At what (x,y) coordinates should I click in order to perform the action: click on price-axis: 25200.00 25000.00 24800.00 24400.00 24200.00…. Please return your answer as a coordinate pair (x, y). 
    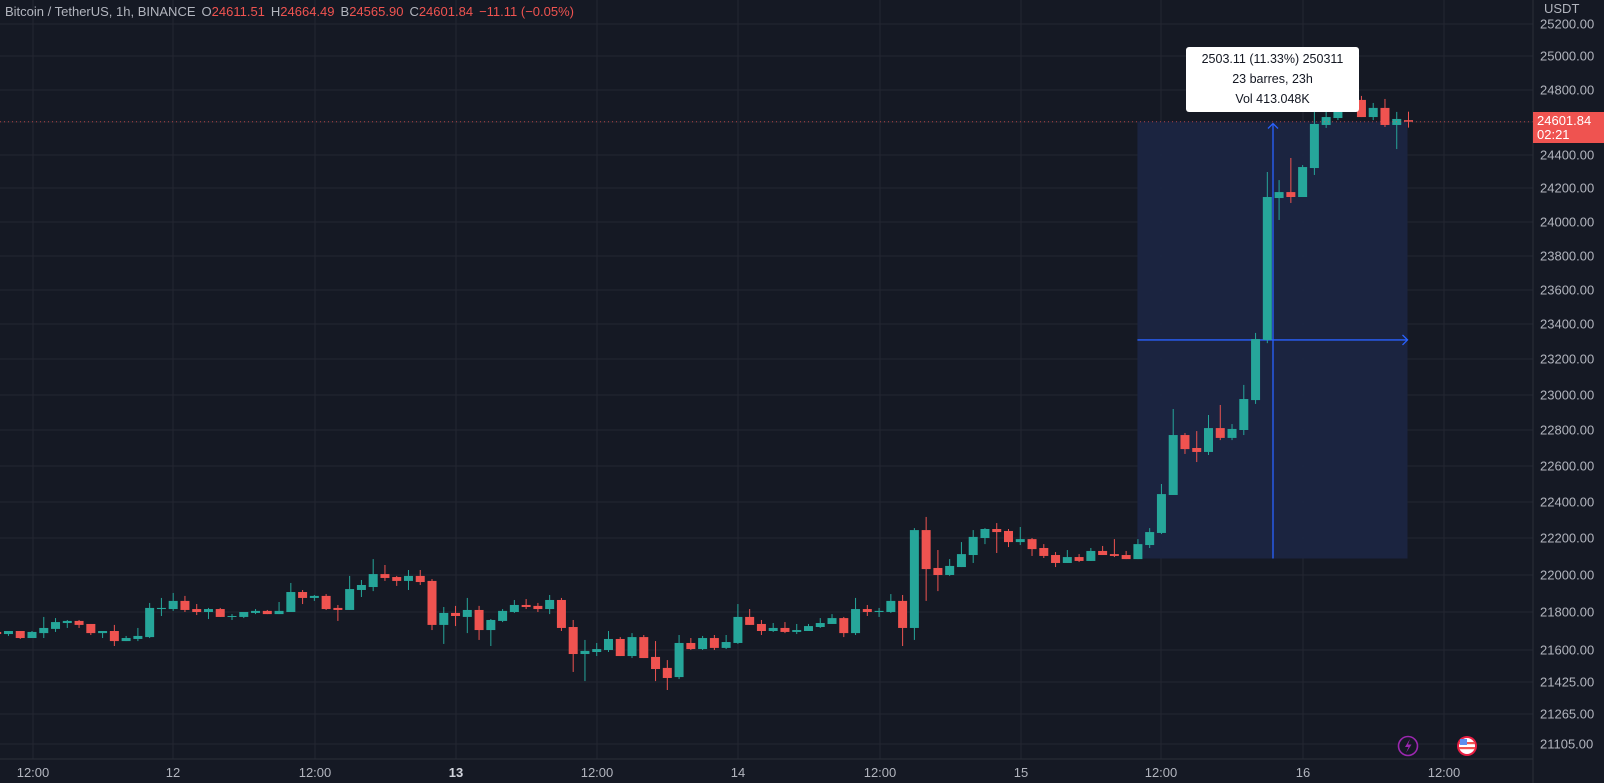
    Looking at the image, I should click on (1567, 384).